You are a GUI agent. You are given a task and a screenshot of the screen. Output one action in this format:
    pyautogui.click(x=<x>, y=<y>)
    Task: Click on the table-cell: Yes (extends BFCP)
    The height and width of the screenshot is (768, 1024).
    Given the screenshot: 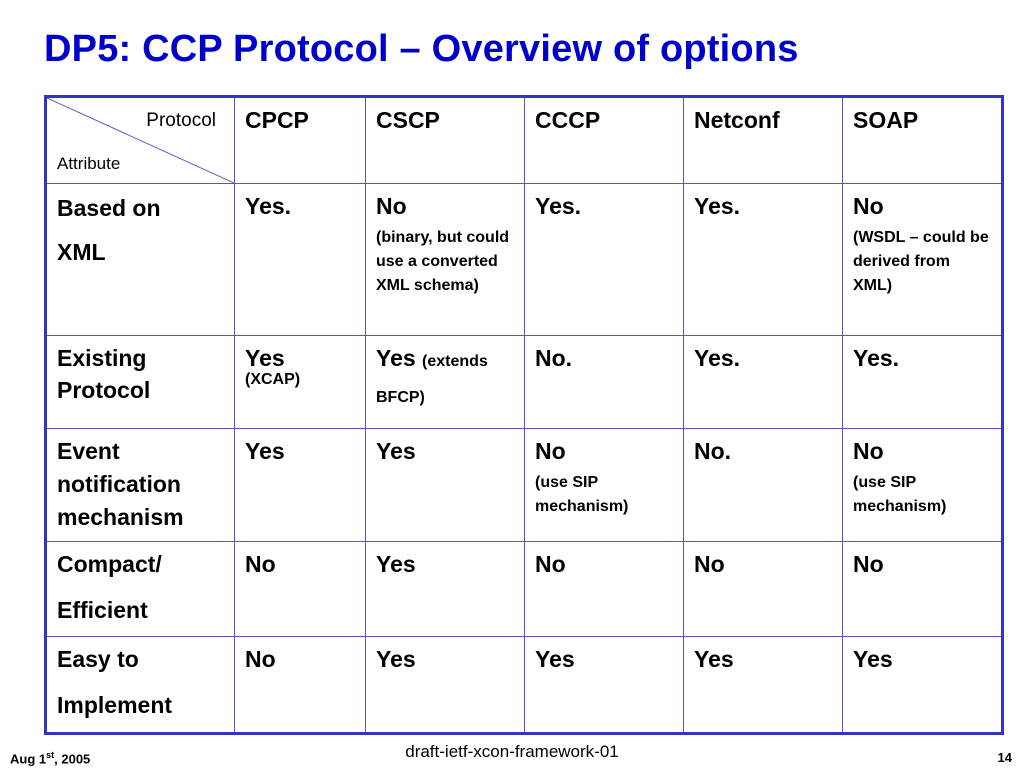 What is the action you would take?
    pyautogui.click(x=445, y=382)
    